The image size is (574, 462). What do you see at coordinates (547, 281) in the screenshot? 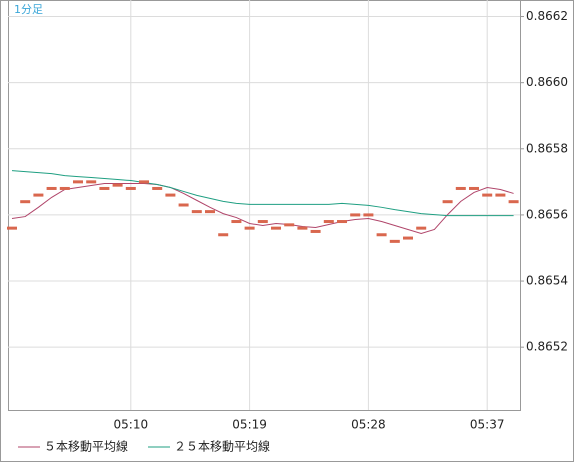
I see `y-tick-label: 0.8654` at bounding box center [547, 281].